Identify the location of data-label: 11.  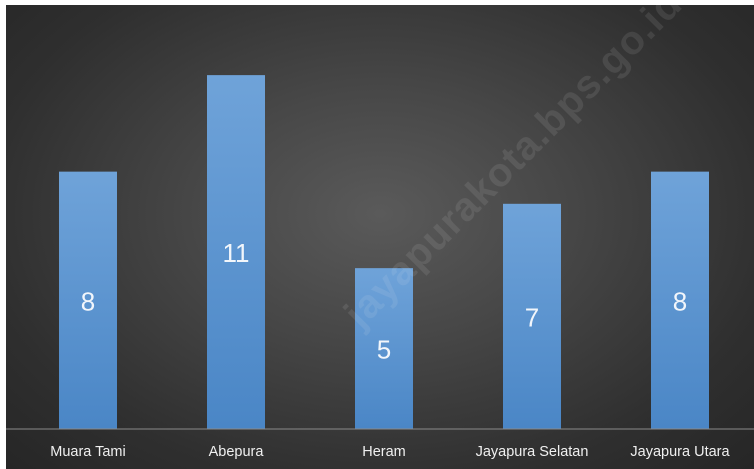
(236, 253).